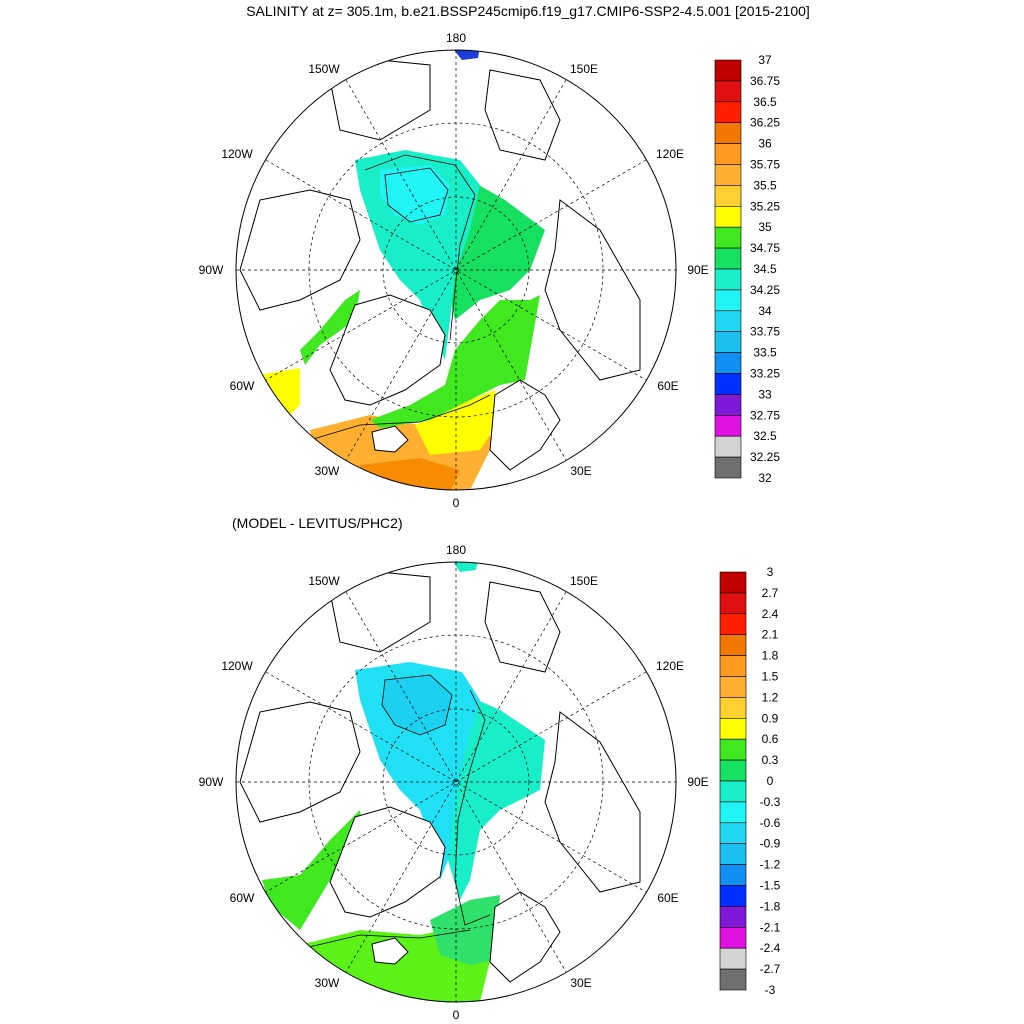 This screenshot has width=1024, height=1024. What do you see at coordinates (387, 350) in the screenshot?
I see `coastline-greenland` at bounding box center [387, 350].